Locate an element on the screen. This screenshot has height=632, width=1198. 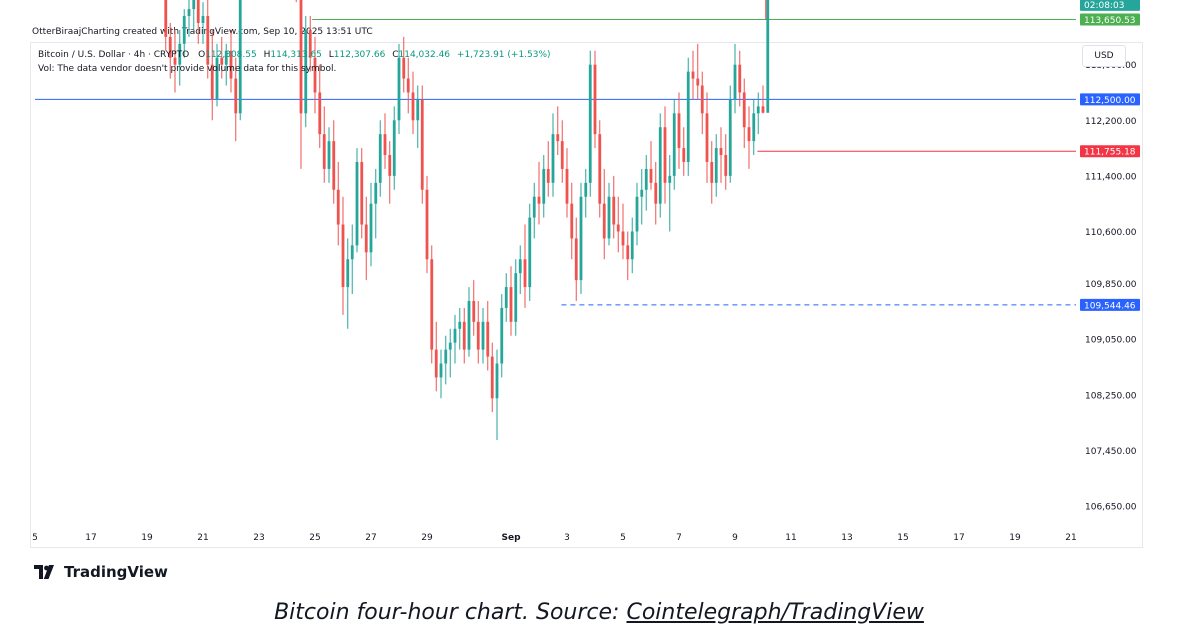
price-label: 111,755.18 is located at coordinates (1110, 151).